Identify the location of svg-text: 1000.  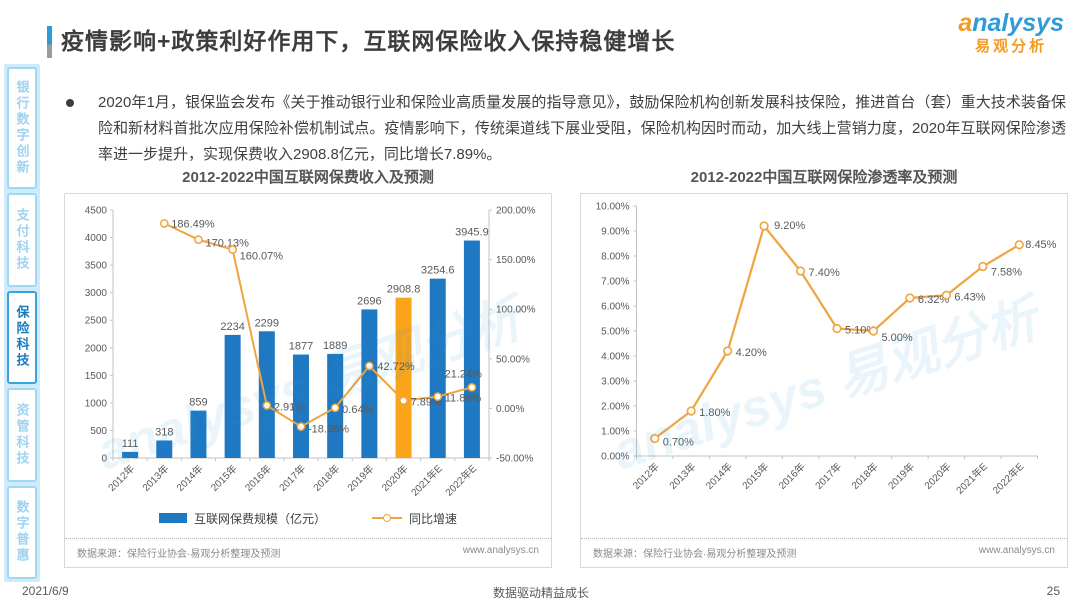
(96, 403).